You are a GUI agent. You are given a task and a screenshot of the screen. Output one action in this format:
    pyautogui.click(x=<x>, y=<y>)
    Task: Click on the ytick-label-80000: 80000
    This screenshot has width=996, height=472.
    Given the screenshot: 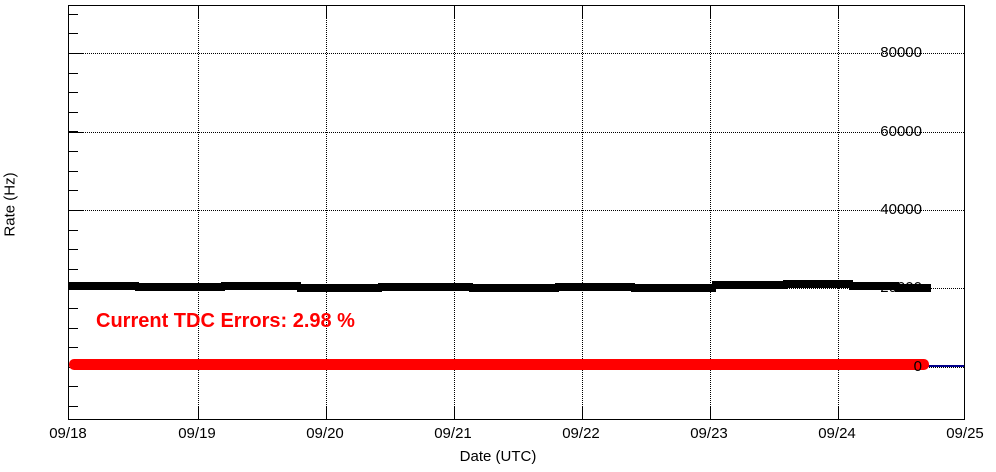 What is the action you would take?
    pyautogui.click(x=901, y=52)
    